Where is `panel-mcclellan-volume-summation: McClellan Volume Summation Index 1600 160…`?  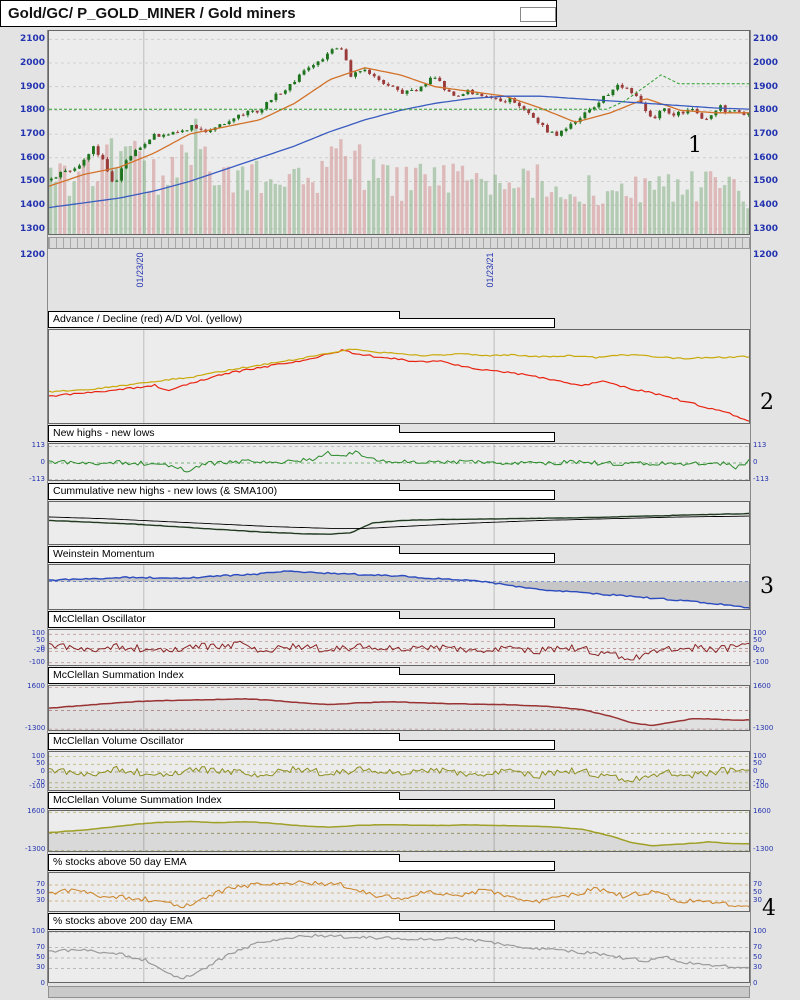
panel-mcclellan-volume-summation: McClellan Volume Summation Index 1600 160… is located at coordinates (400, 823).